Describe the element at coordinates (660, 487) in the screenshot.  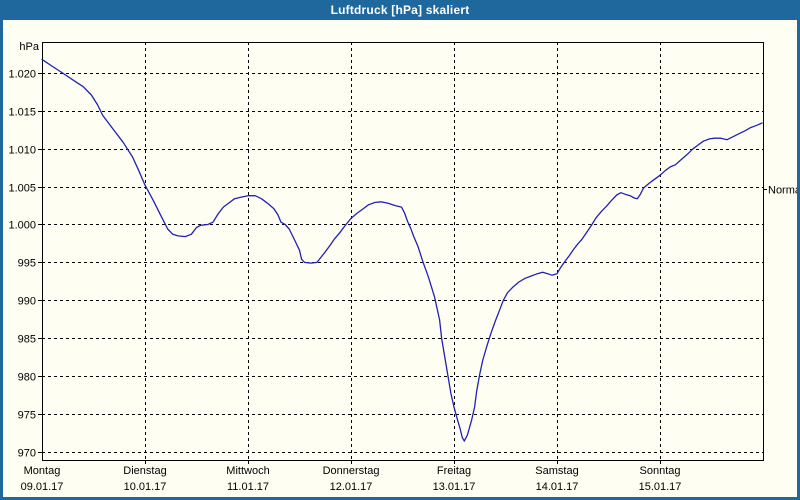
I see `x-day-date: 15.01.17` at that location.